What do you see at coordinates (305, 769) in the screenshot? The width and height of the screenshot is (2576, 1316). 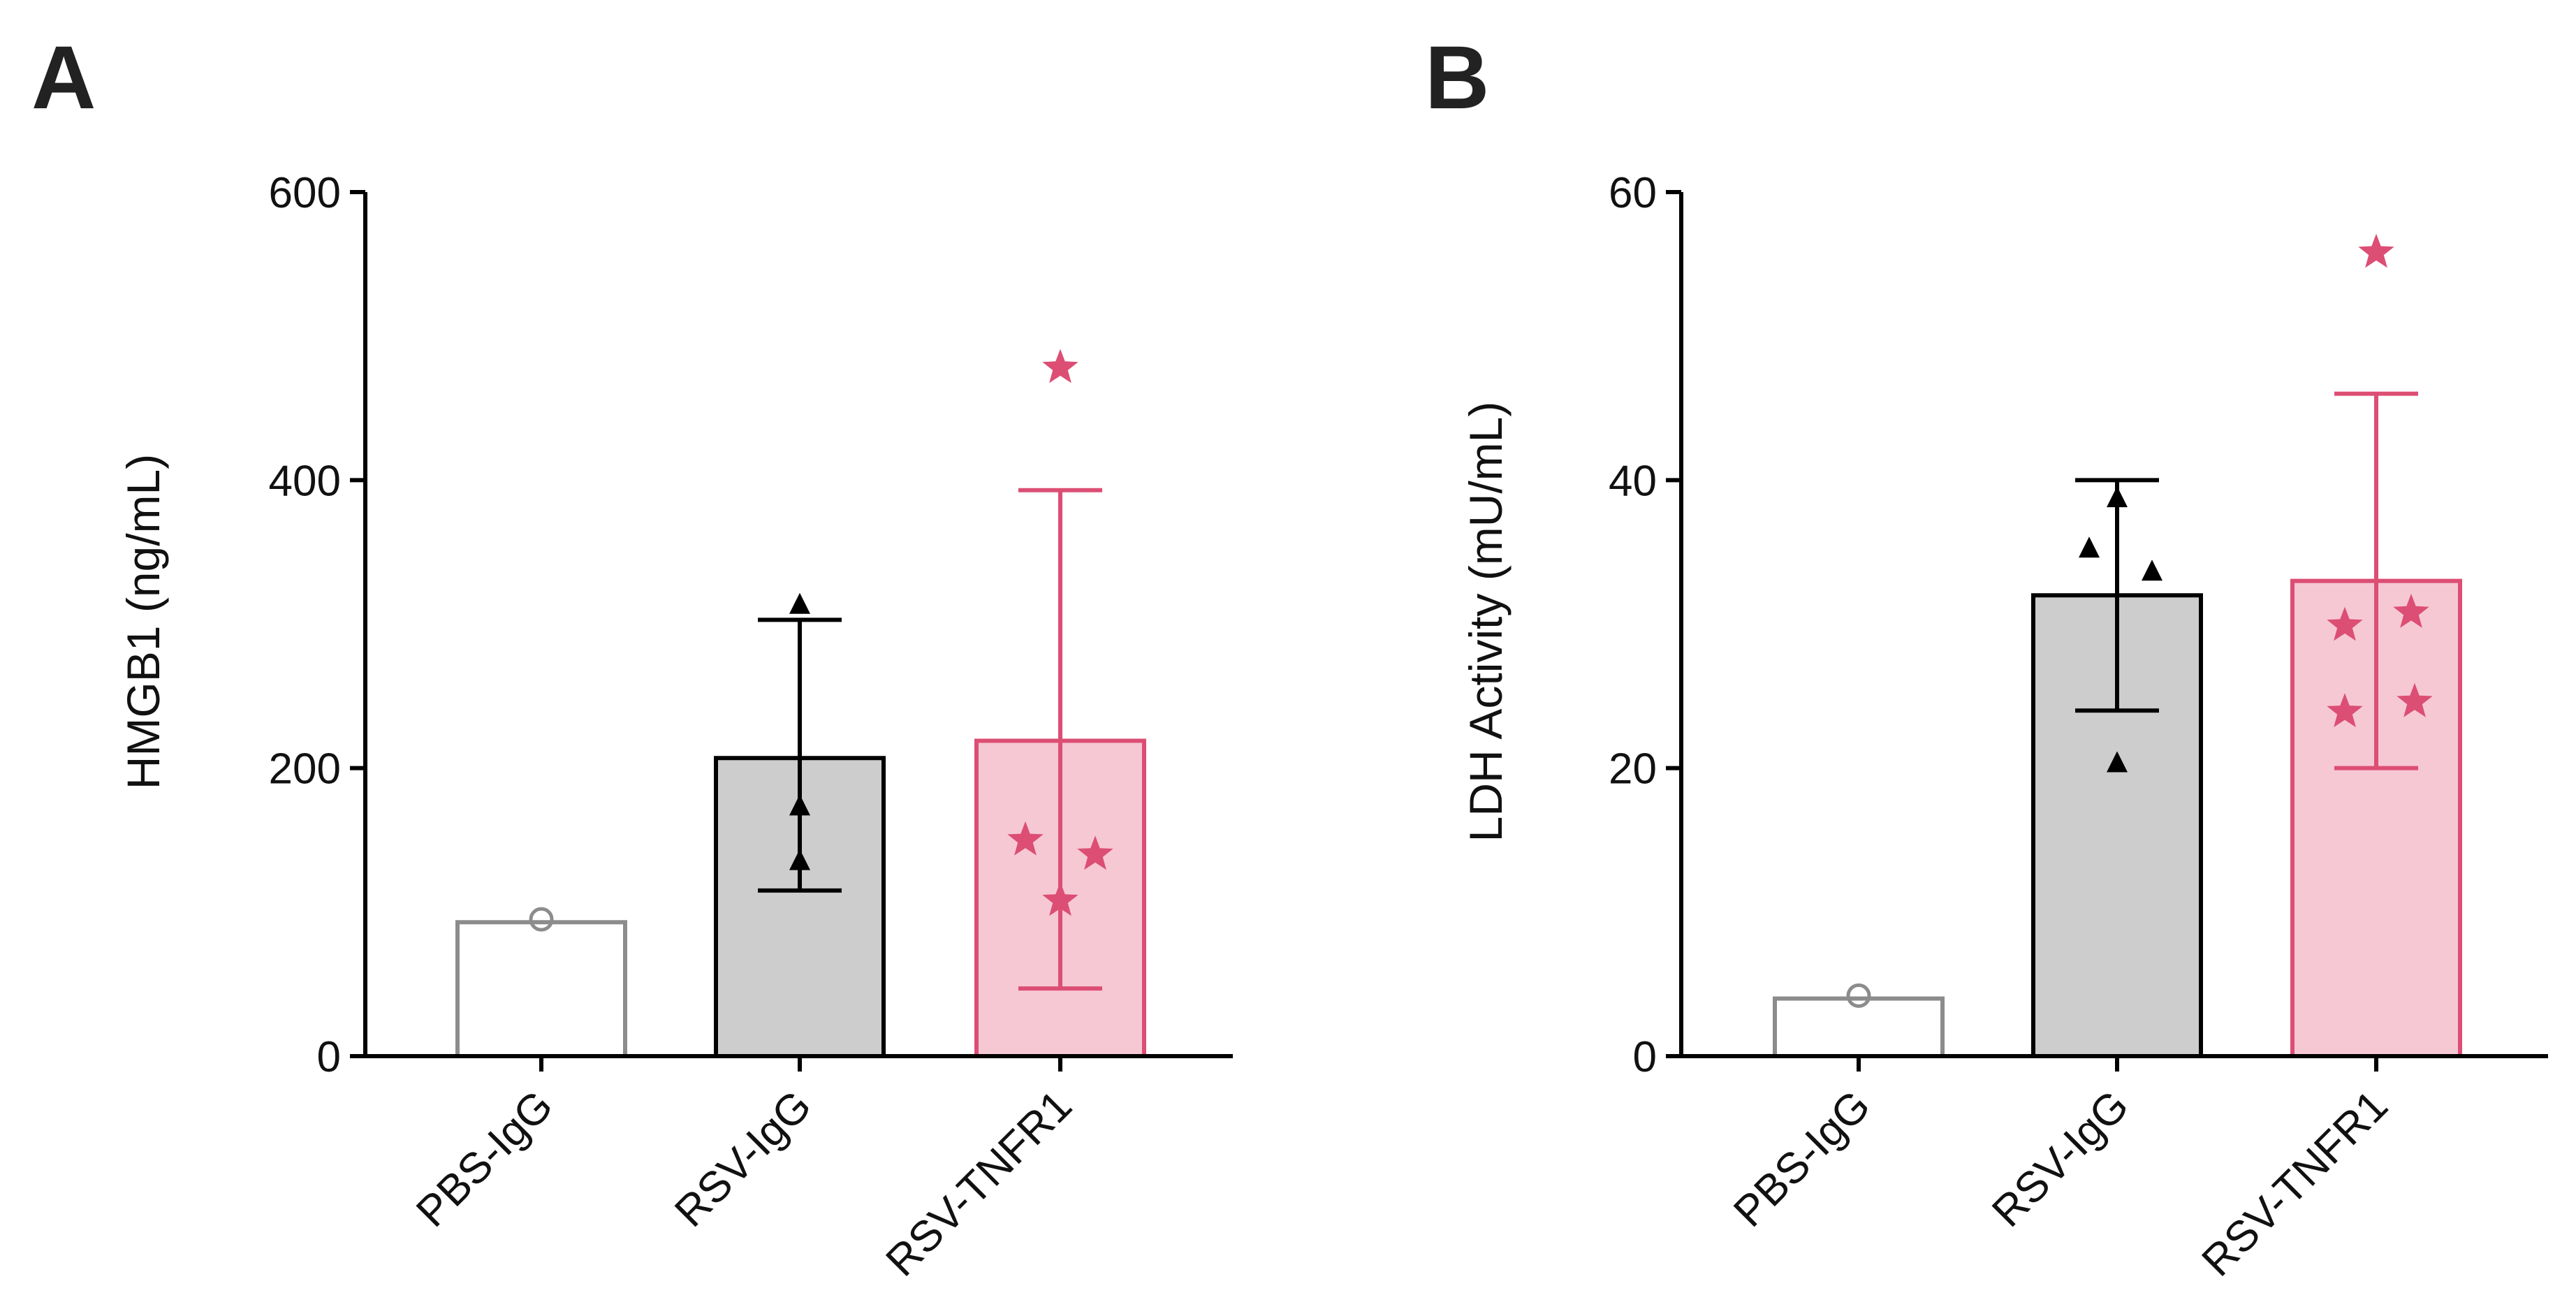 I see `y-tick-label-1: 200` at bounding box center [305, 769].